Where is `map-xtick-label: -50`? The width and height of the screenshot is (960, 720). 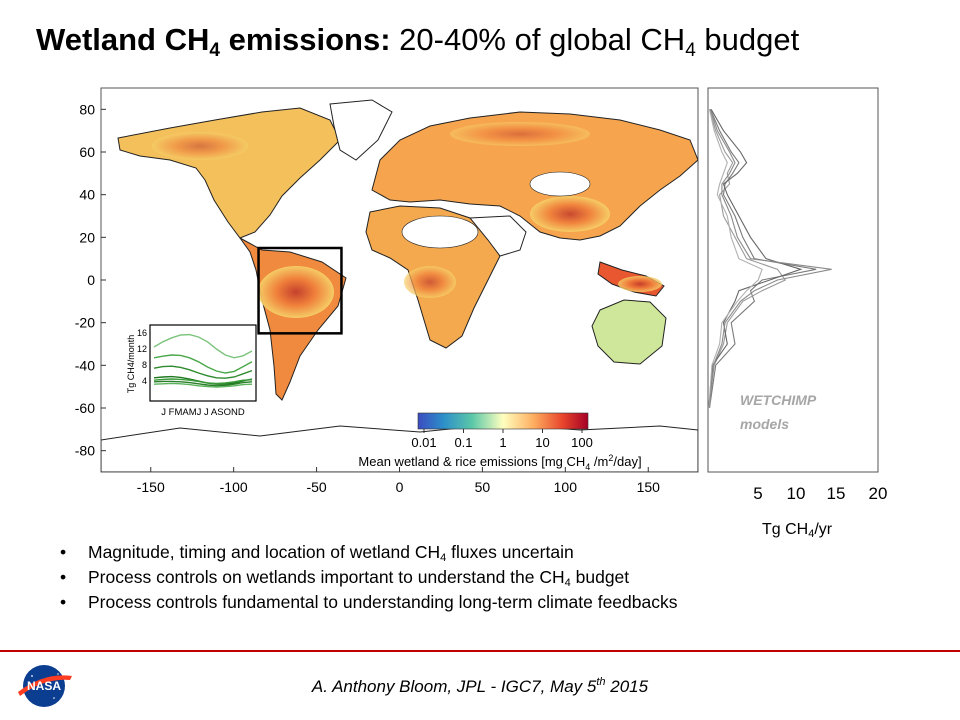 map-xtick-label: -50 is located at coordinates (316, 487).